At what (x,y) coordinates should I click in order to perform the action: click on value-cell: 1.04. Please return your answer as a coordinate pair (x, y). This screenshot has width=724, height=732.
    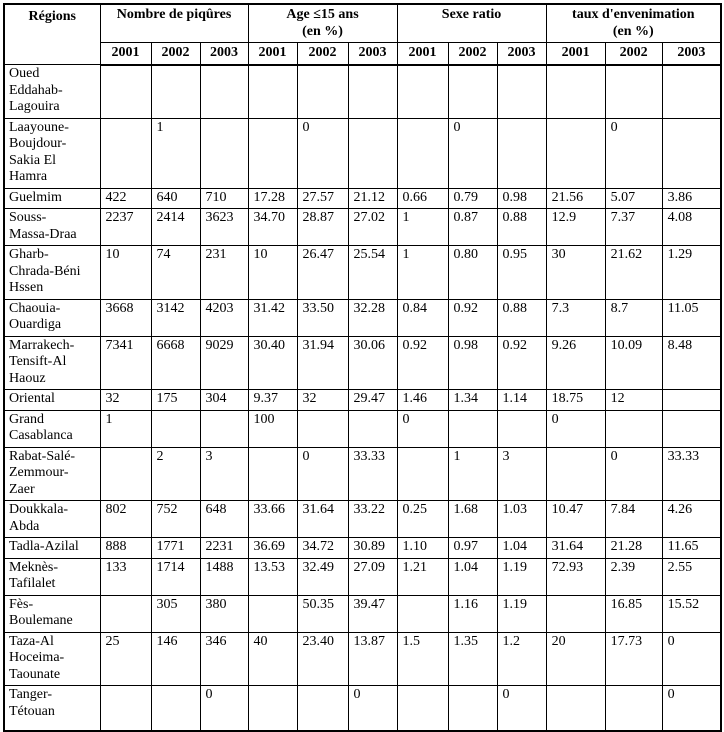
    Looking at the image, I should click on (472, 576).